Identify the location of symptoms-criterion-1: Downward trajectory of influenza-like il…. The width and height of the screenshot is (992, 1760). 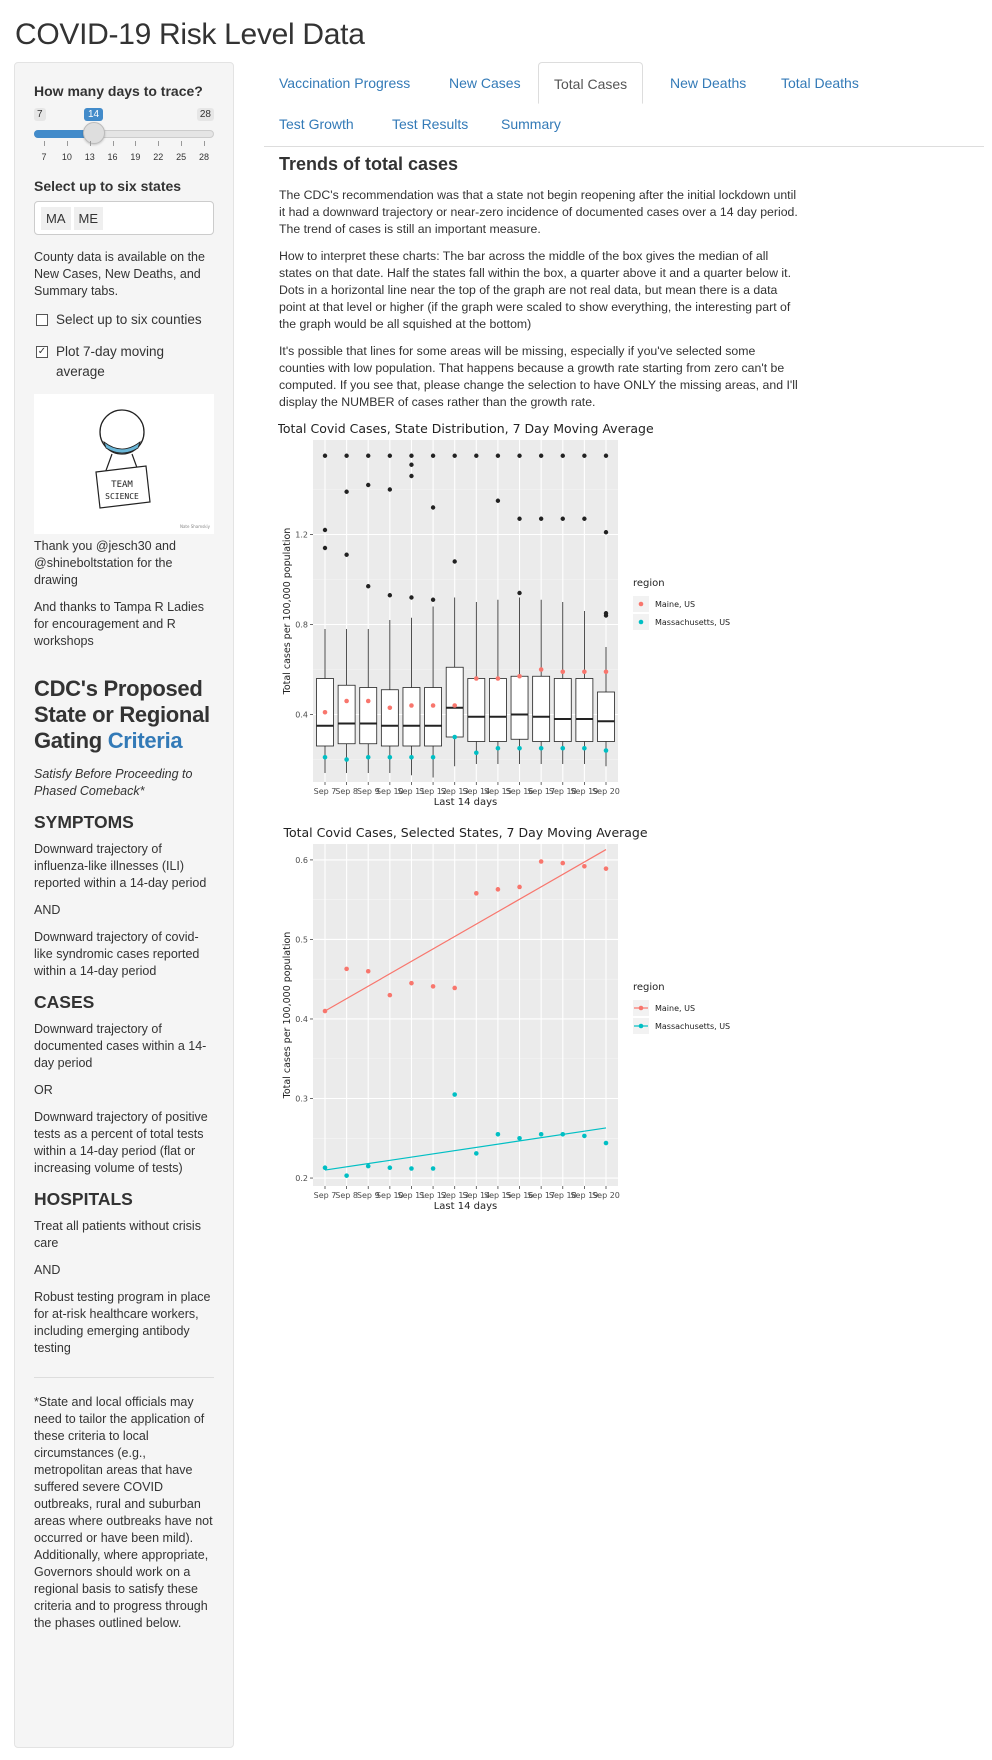
(120, 866).